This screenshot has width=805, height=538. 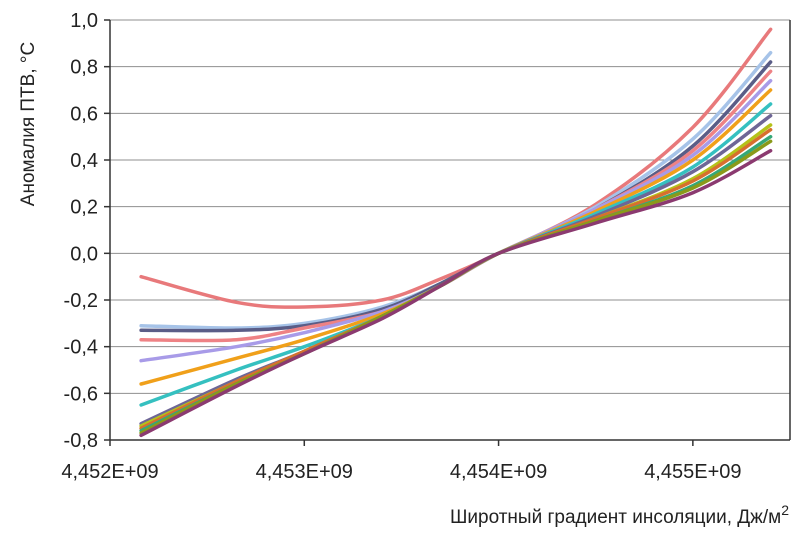 I want to click on y-tick-labels: -0,8 -0,6 -0,4 -0,2 0,0 0,2 0,4 0,6 0,8 1,0, so click(x=81, y=231).